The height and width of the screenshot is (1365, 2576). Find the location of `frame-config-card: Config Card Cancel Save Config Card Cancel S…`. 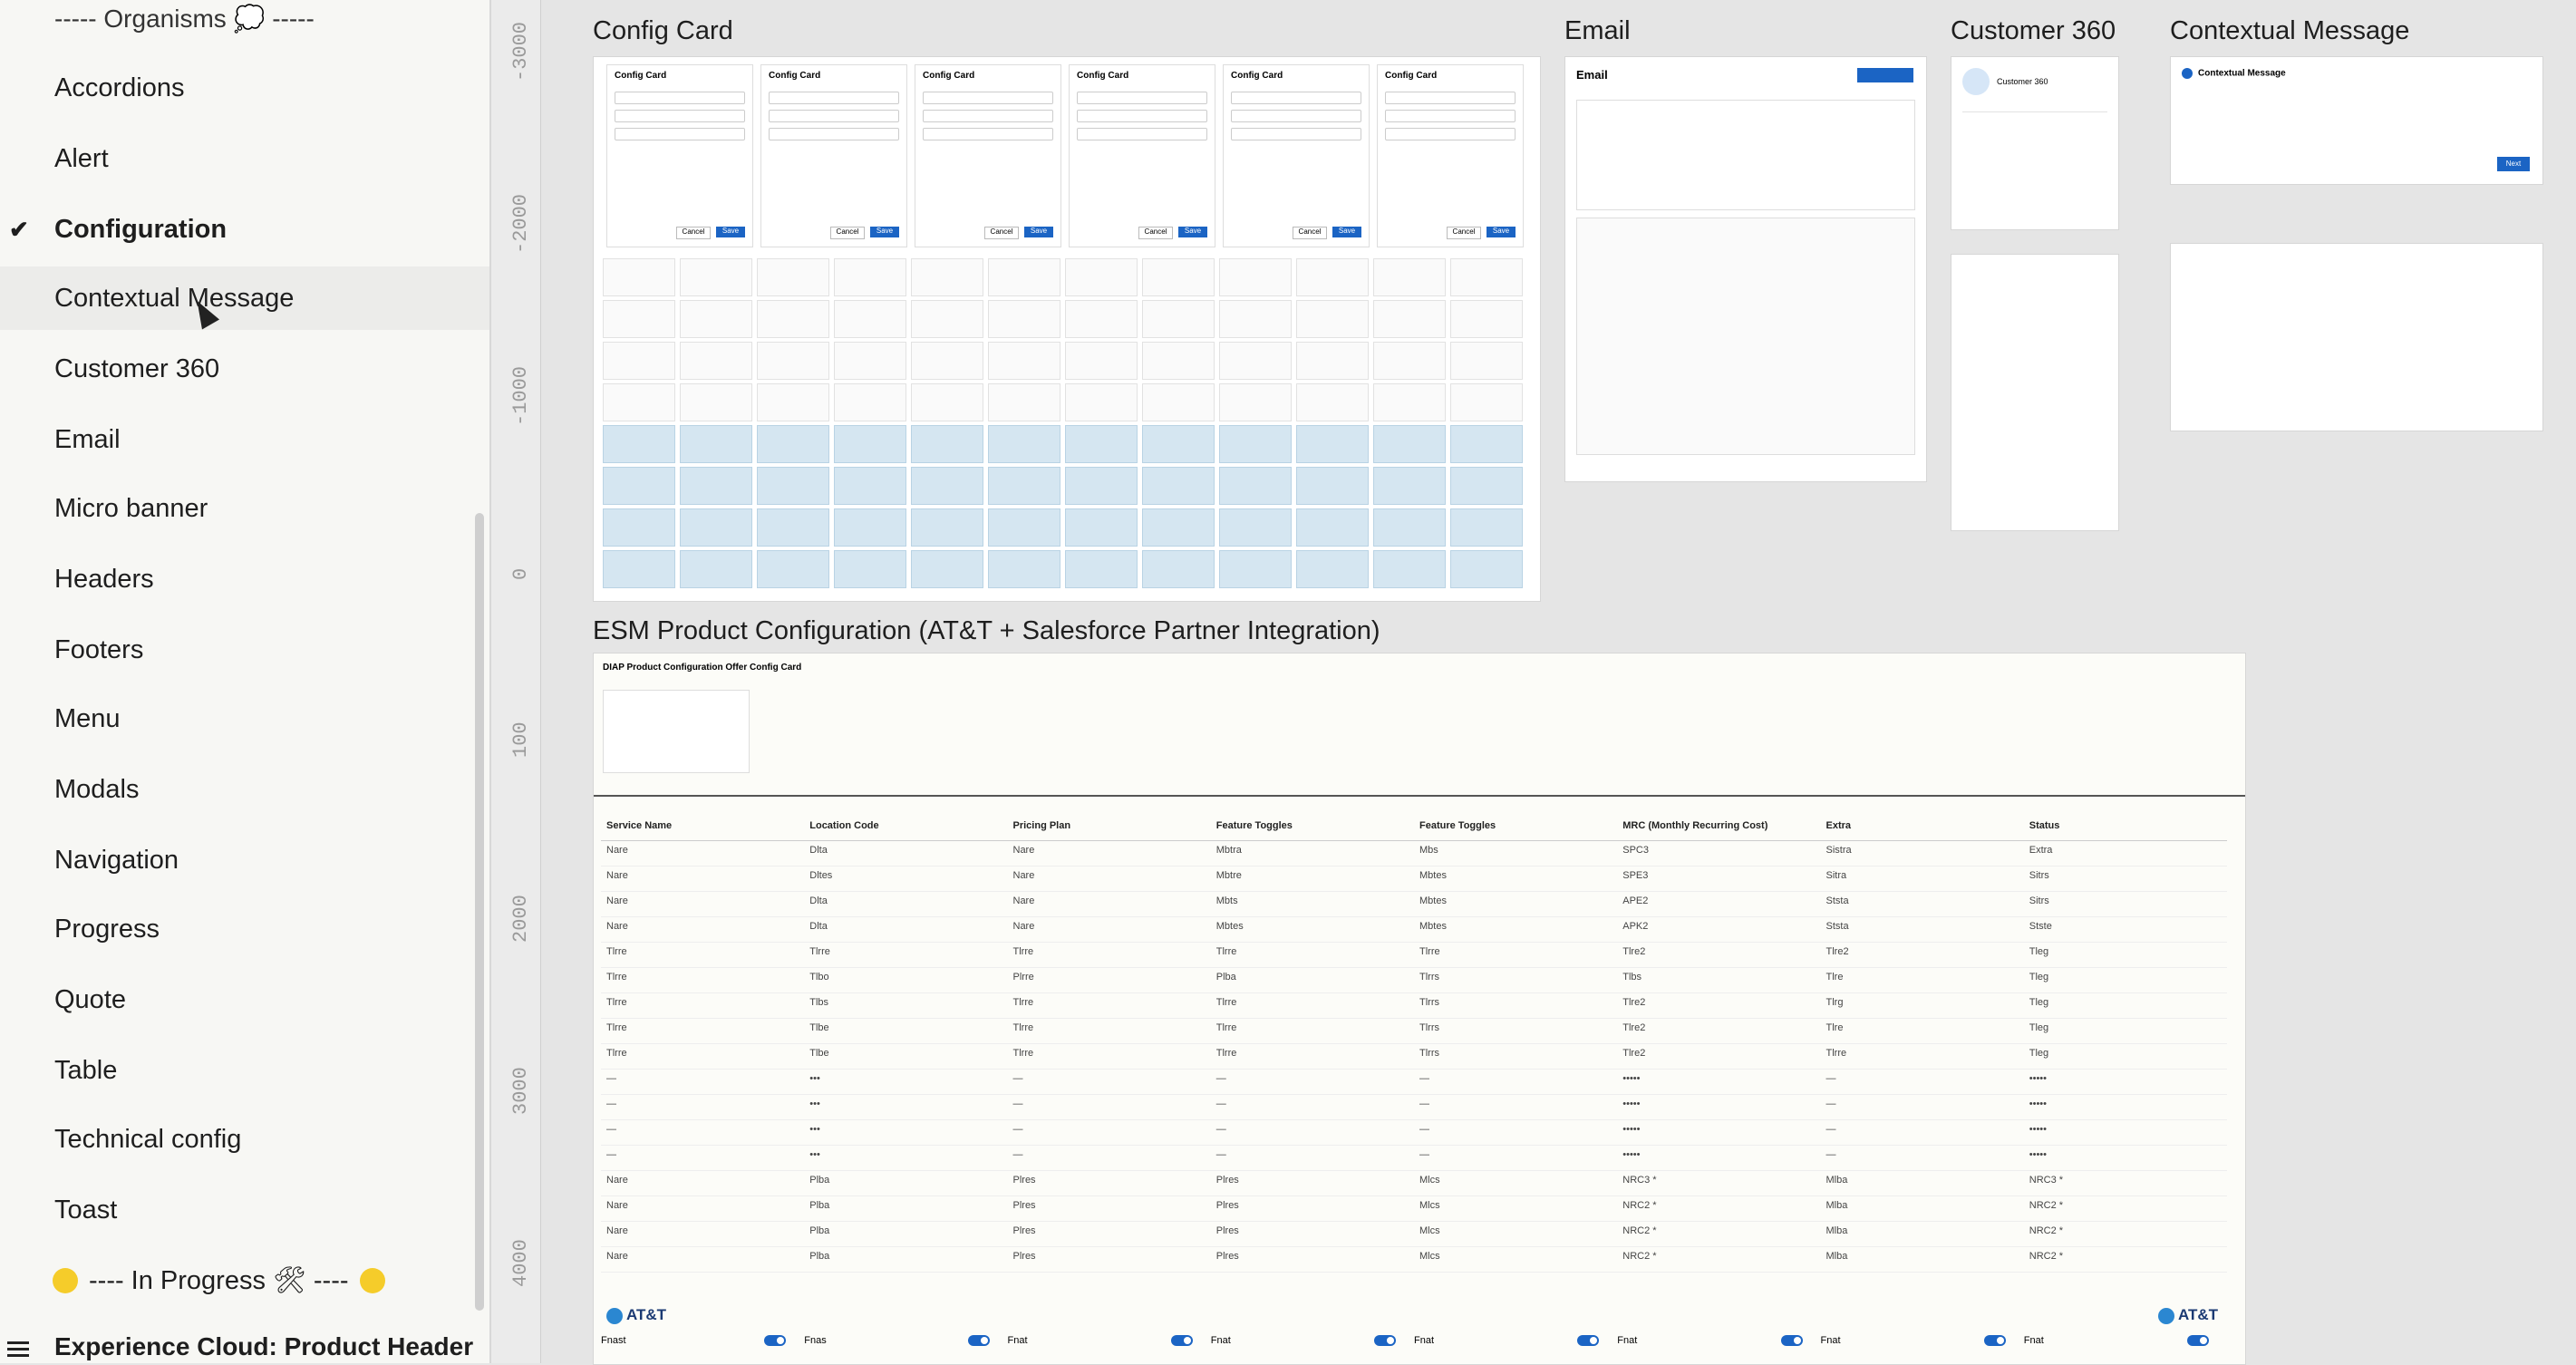

frame-config-card: Config Card Cancel Save Config Card Cancel S… is located at coordinates (1067, 329).